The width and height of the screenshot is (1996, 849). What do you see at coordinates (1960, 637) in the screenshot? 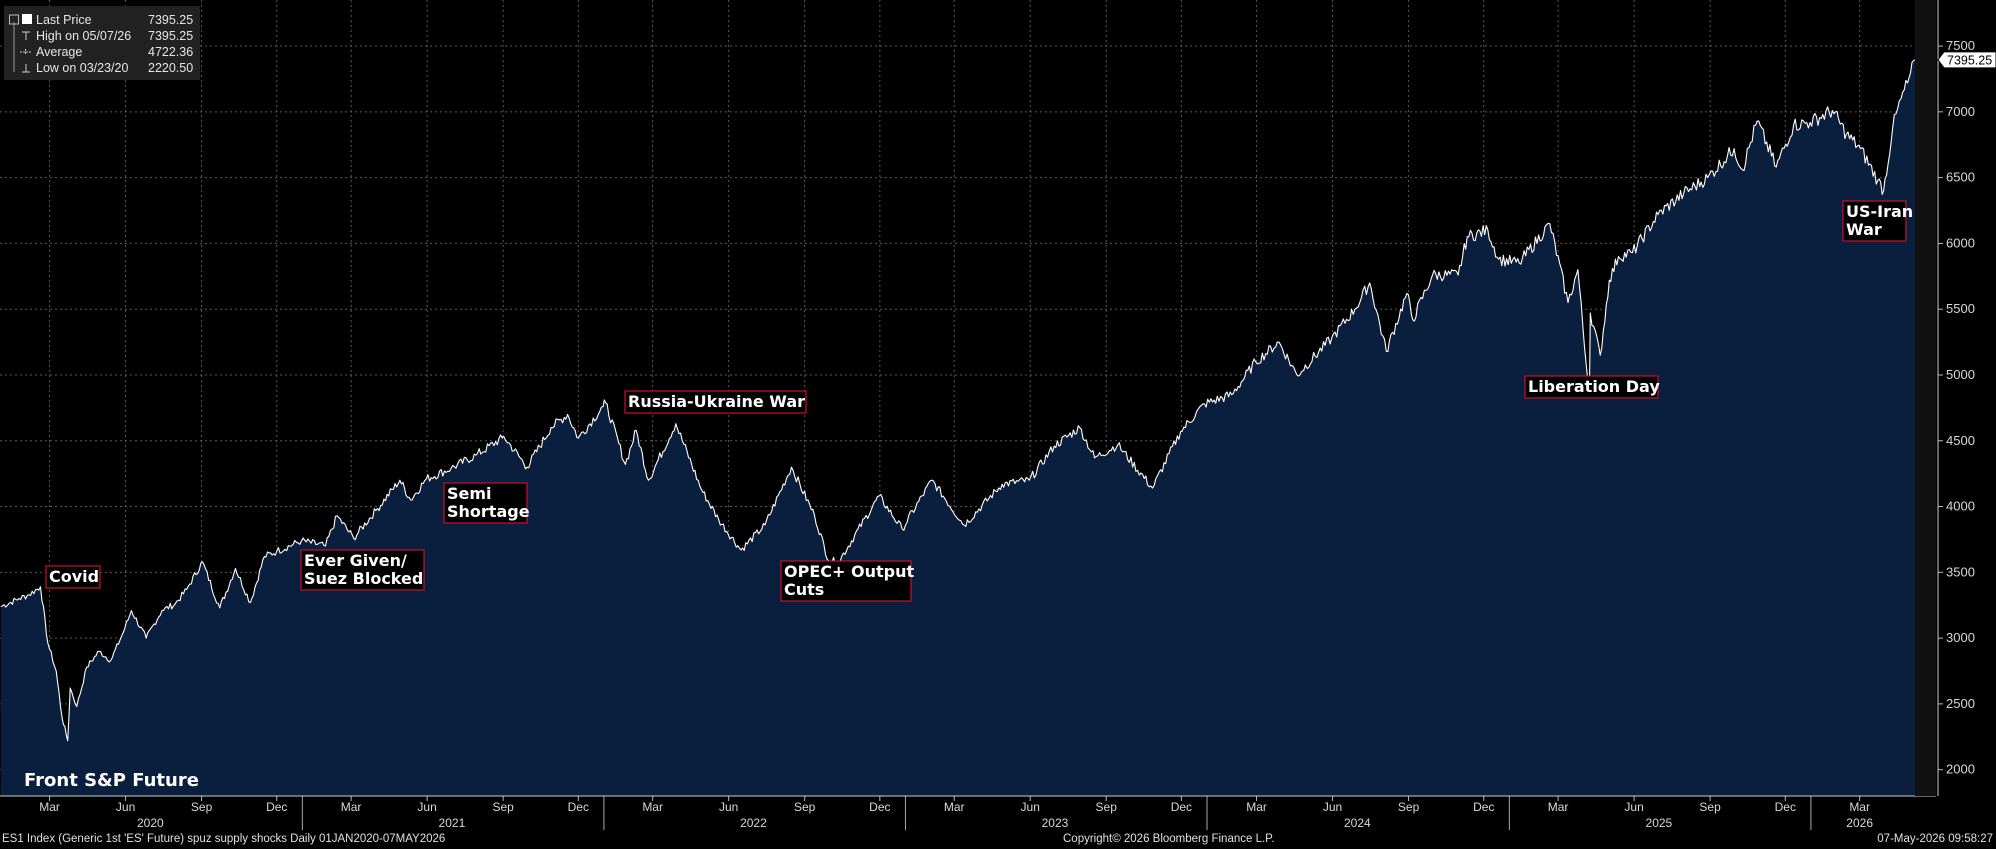
I see `y-tick-label: 3000` at bounding box center [1960, 637].